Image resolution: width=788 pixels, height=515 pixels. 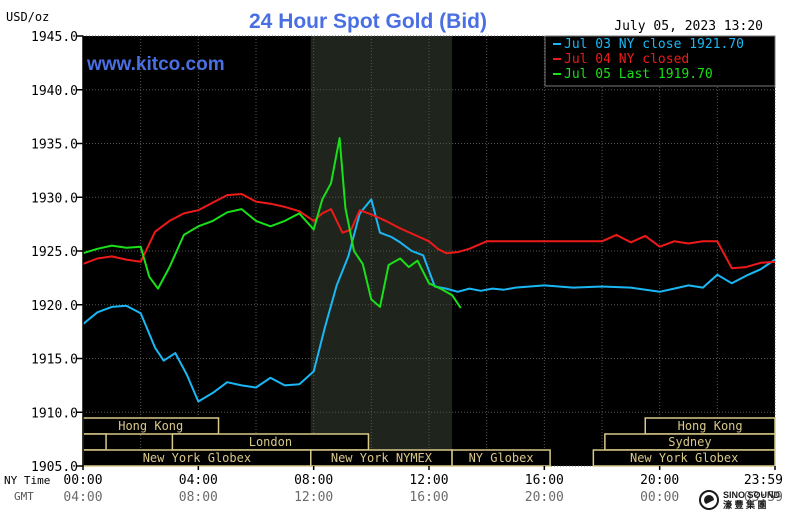 I want to click on legend-box, so click(x=660, y=61).